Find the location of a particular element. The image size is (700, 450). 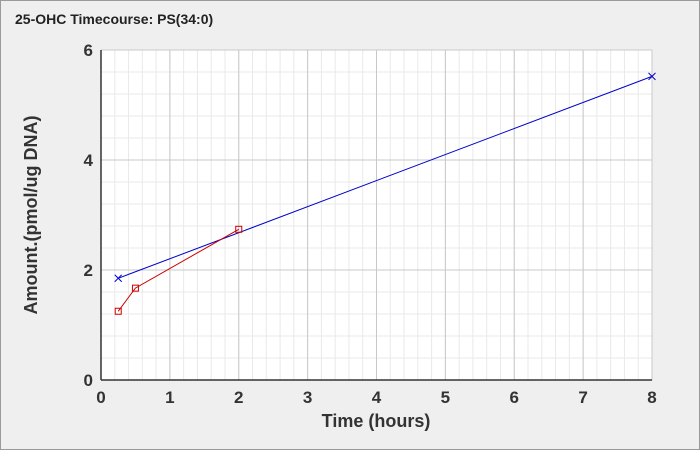

chart-title: 25-OHC Timecourse: PS(34:0) is located at coordinates (114, 19).